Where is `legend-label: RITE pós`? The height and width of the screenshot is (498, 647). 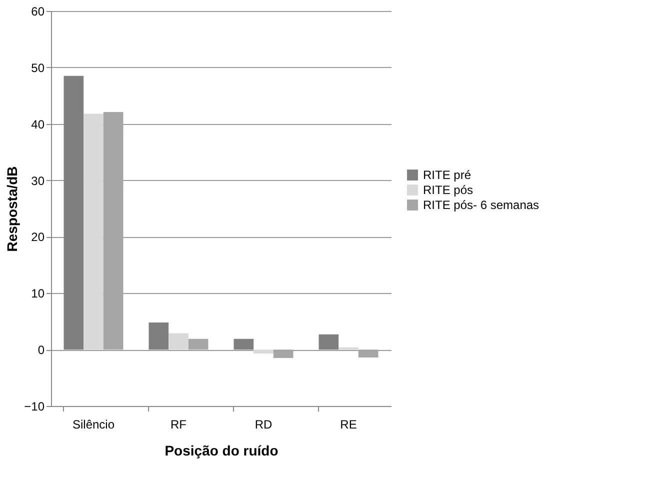
legend-label: RITE pós is located at coordinates (448, 190).